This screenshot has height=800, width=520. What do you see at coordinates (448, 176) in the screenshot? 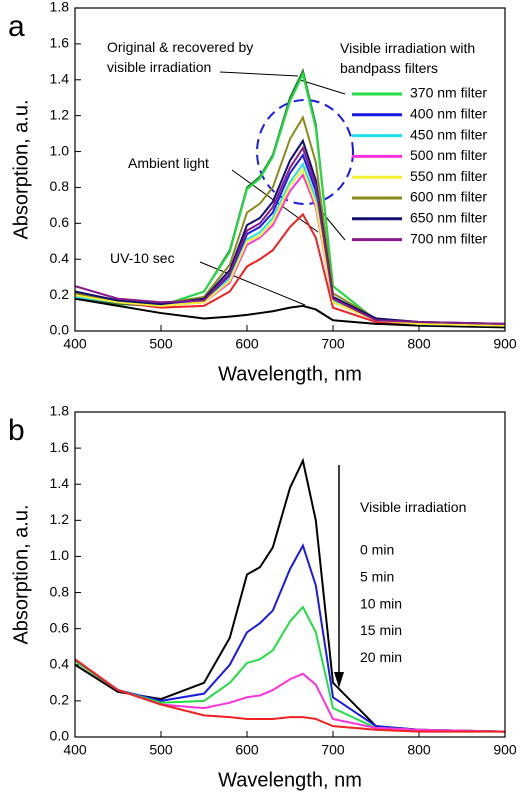
I see `legend-label: 550 nm filter` at bounding box center [448, 176].